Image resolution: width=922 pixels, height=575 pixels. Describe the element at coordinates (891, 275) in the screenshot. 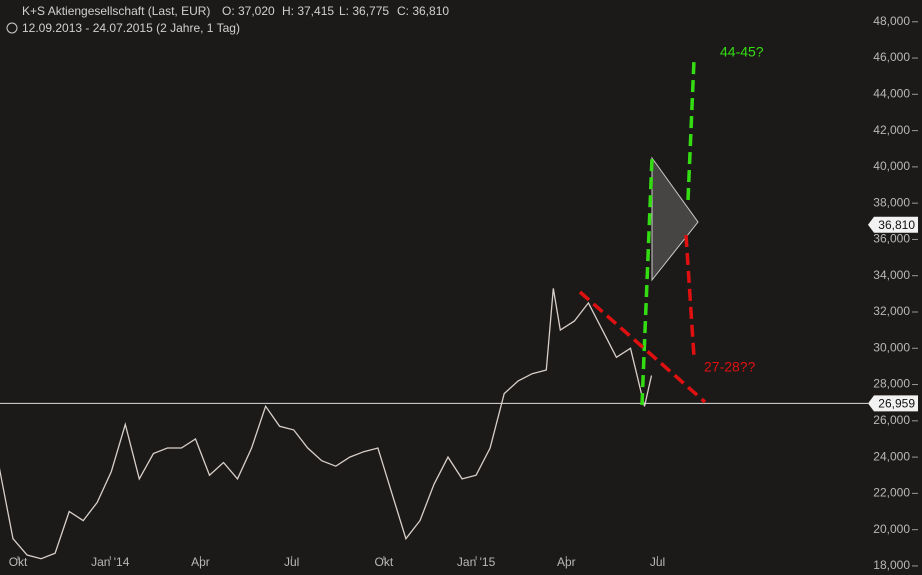

I see `y-tick-label: 34,000` at that location.